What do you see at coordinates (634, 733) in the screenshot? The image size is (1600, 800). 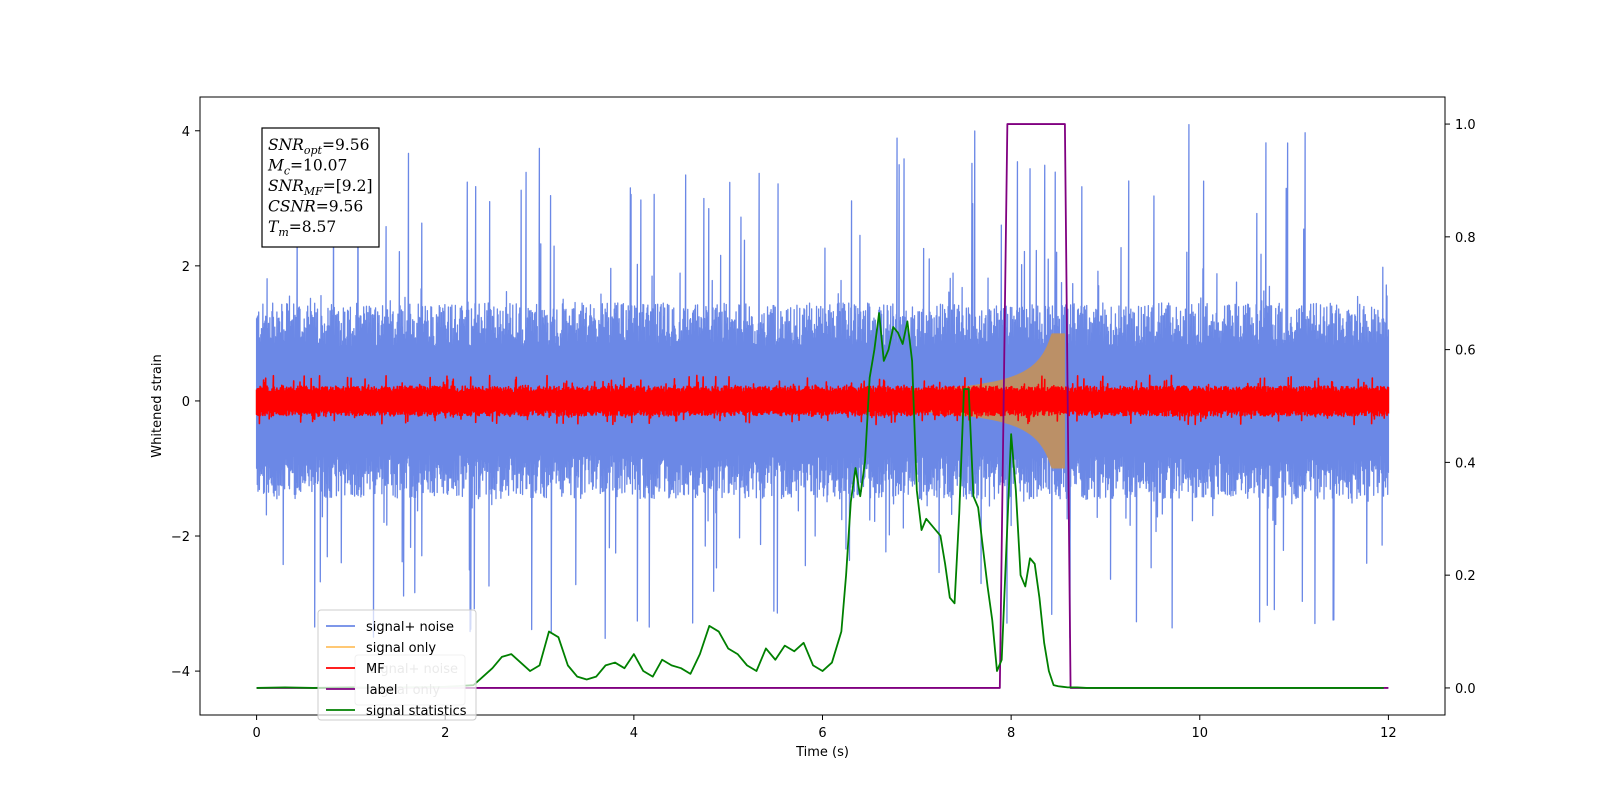 I see `x-tick-label: 4` at bounding box center [634, 733].